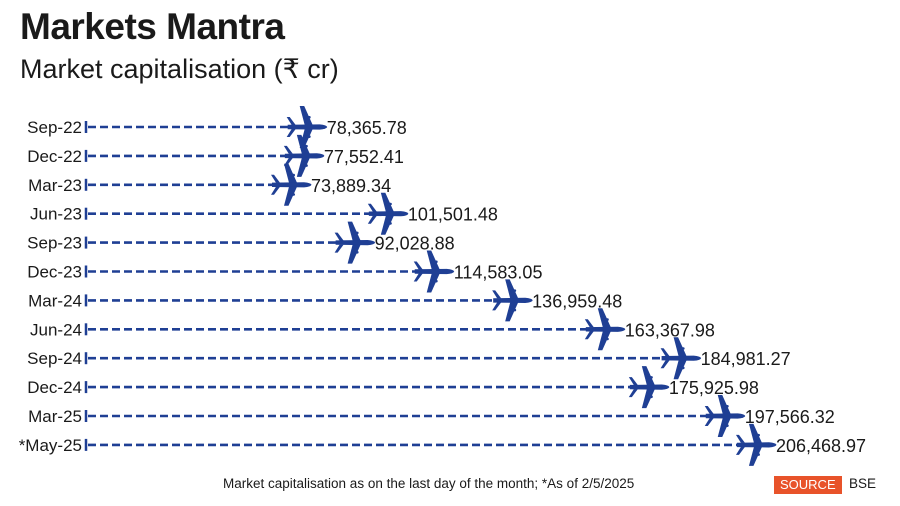 This screenshot has width=900, height=506. What do you see at coordinates (863, 483) in the screenshot?
I see `source-name: BSE` at bounding box center [863, 483].